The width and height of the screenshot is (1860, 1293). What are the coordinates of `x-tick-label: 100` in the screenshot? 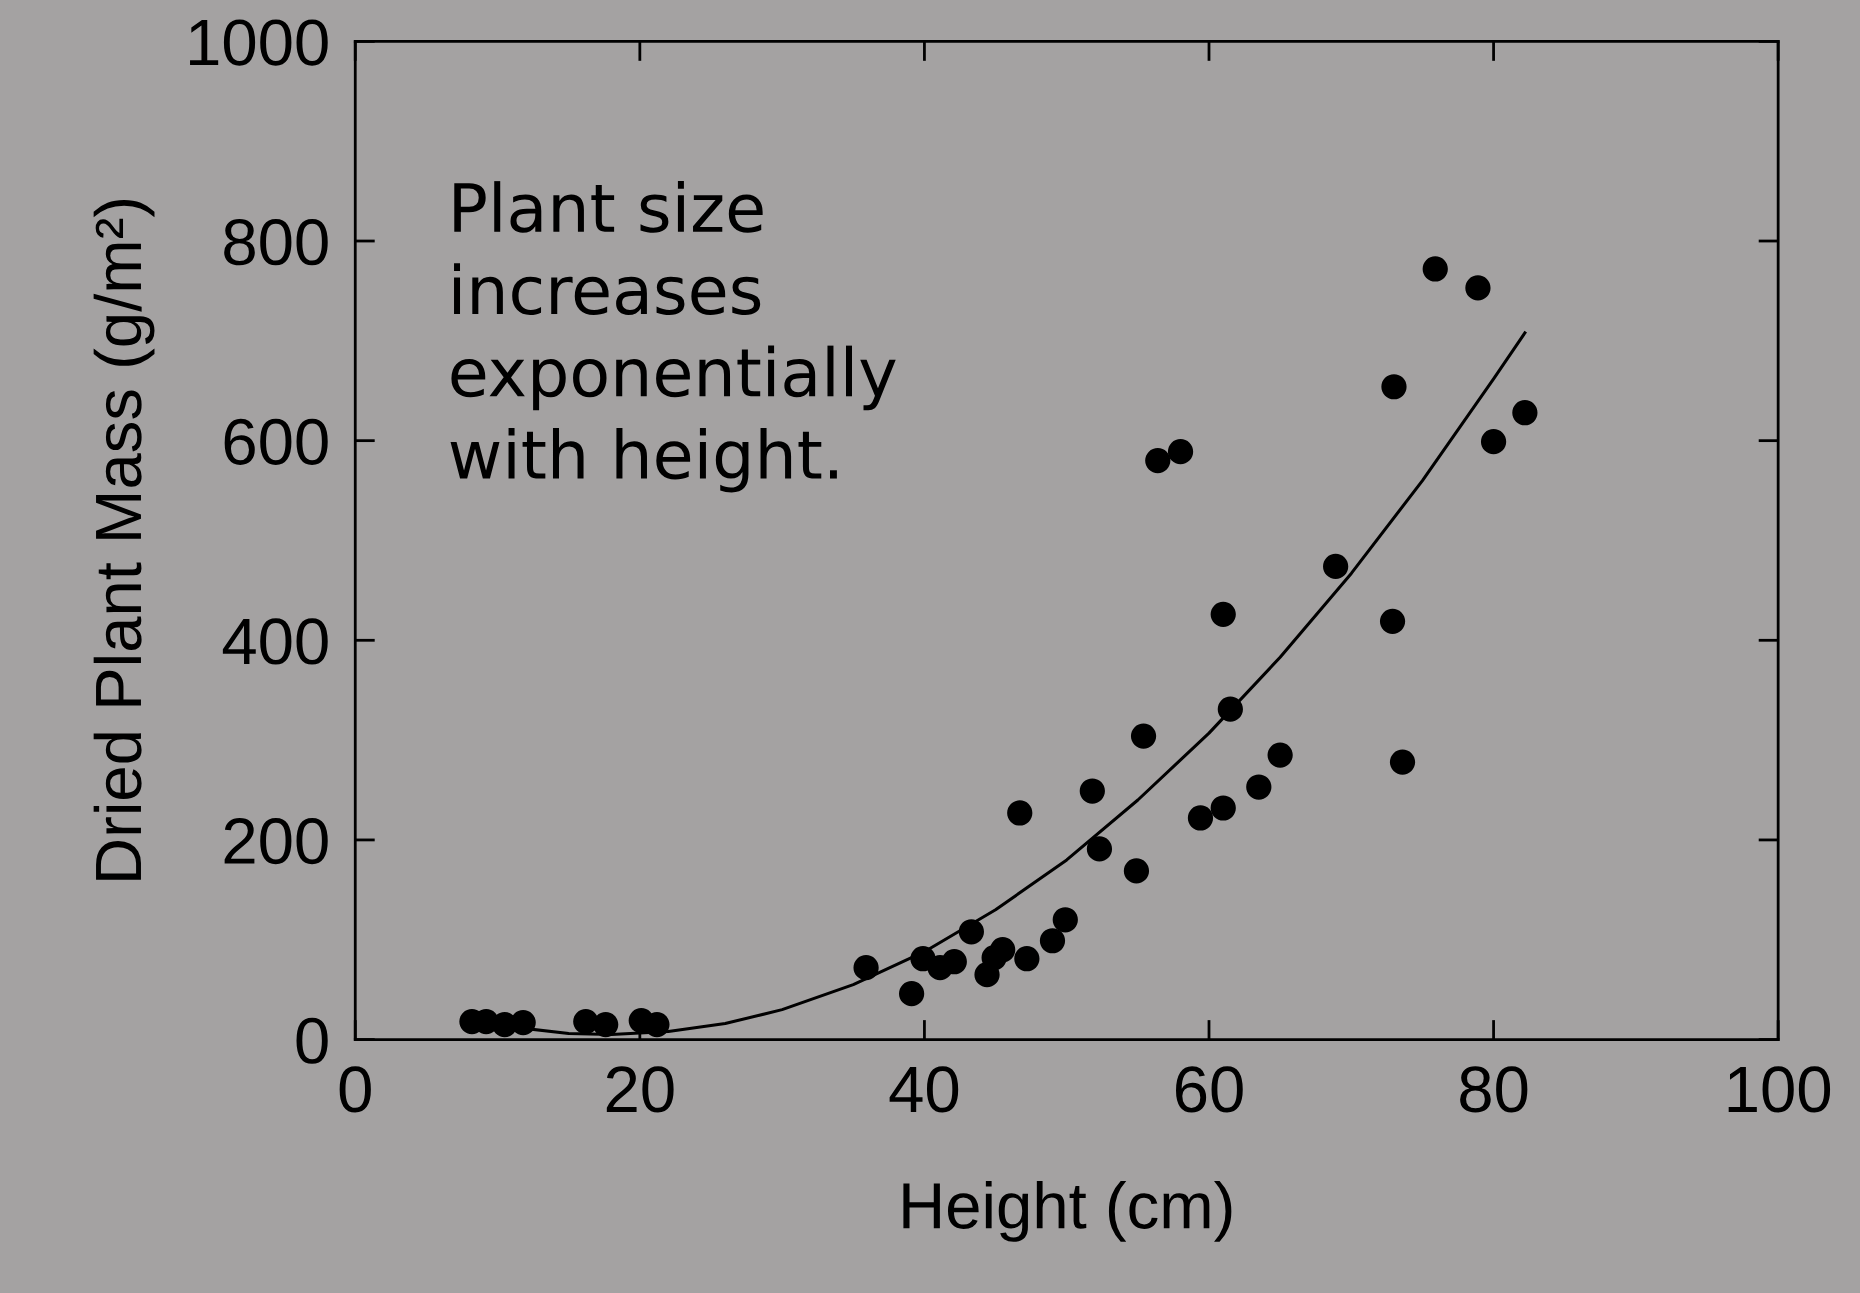 It's located at (1779, 1089).